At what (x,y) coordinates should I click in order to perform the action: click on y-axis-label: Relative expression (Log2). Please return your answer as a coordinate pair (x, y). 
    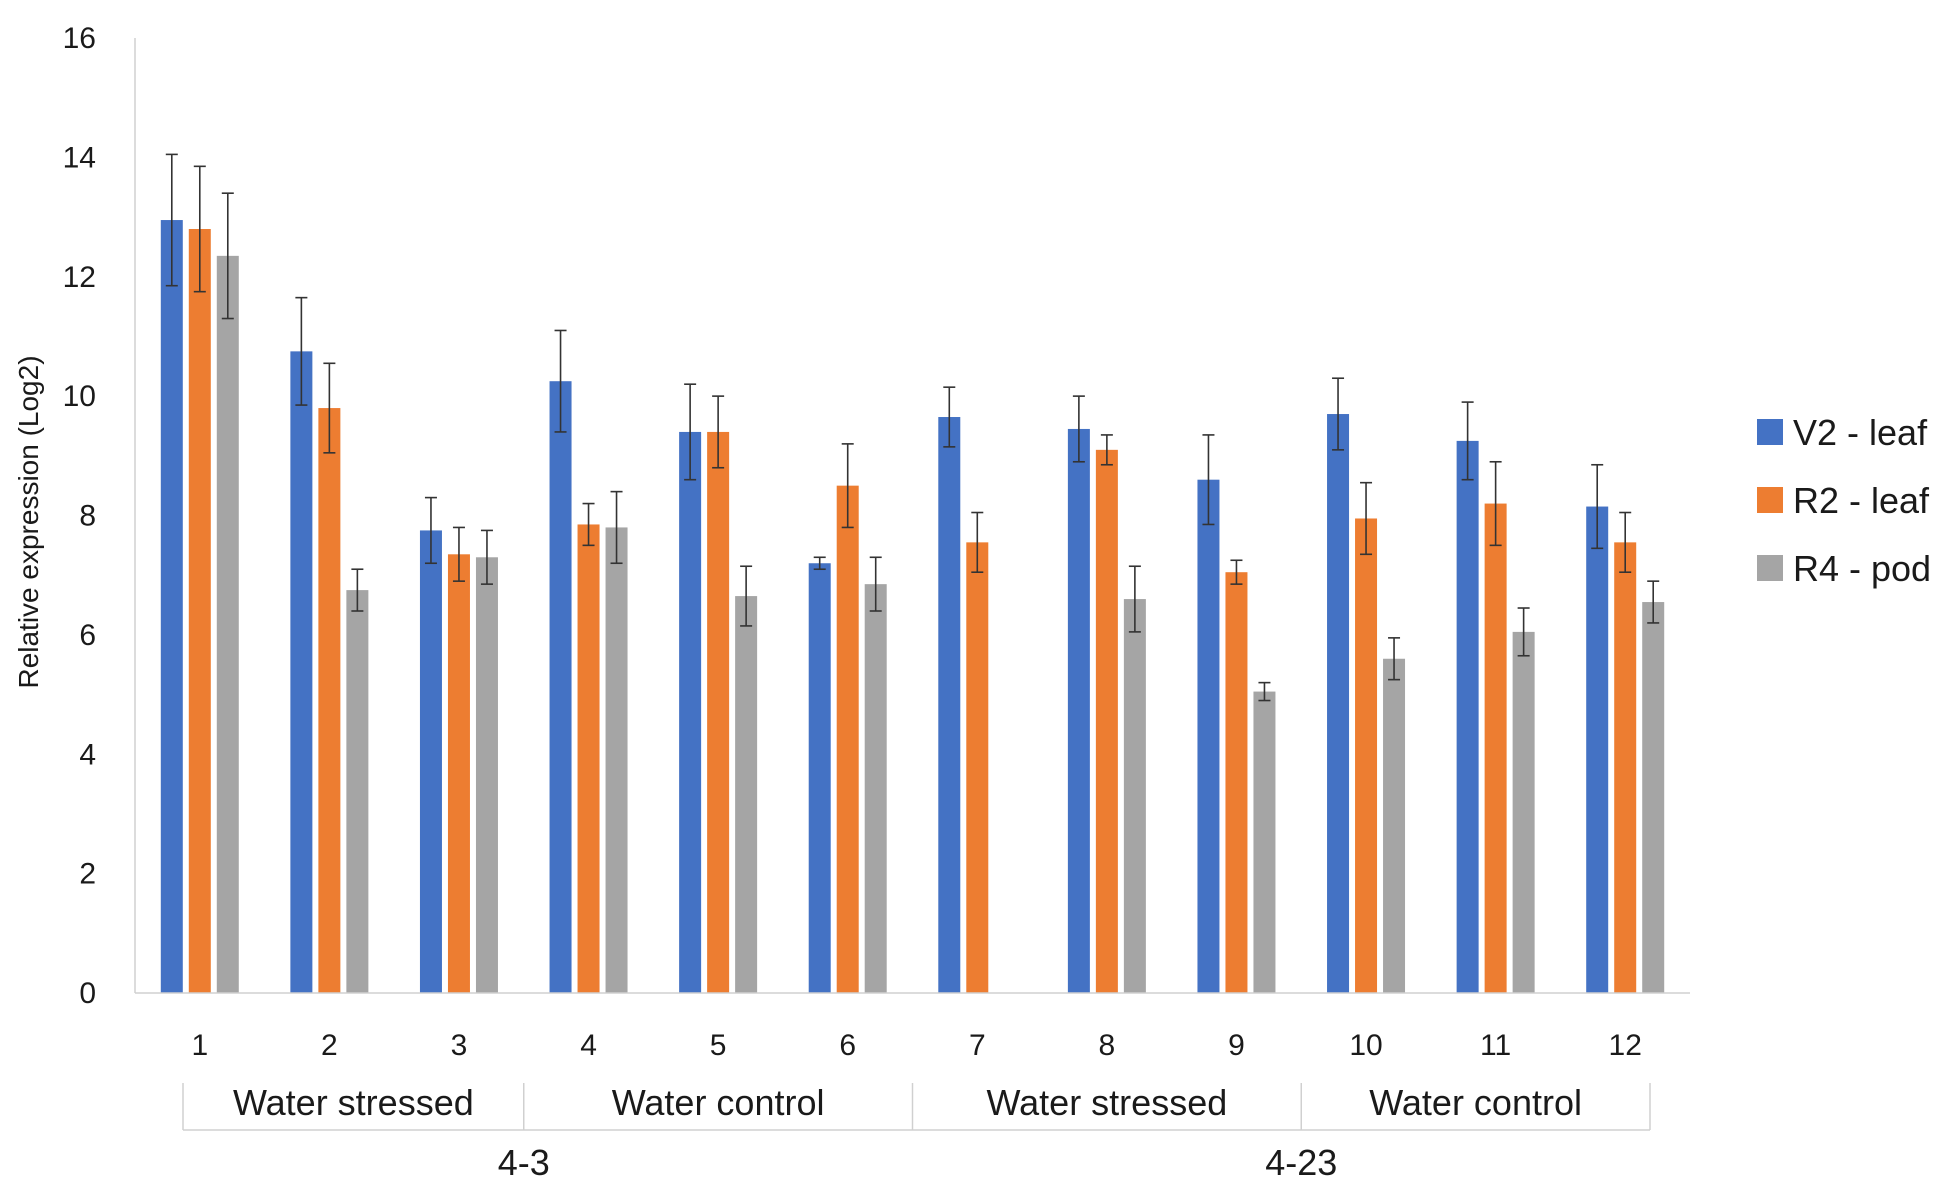
    Looking at the image, I should click on (28, 521).